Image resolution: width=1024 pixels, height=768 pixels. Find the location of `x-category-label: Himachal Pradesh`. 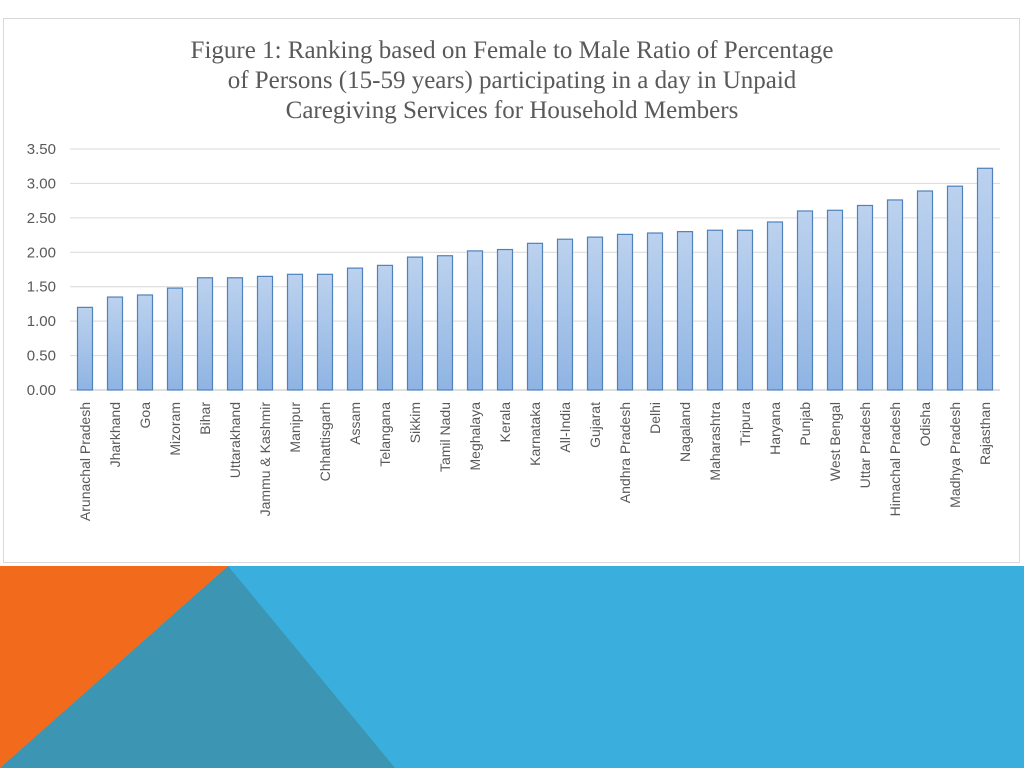

x-category-label: Himachal Pradesh is located at coordinates (895, 459).